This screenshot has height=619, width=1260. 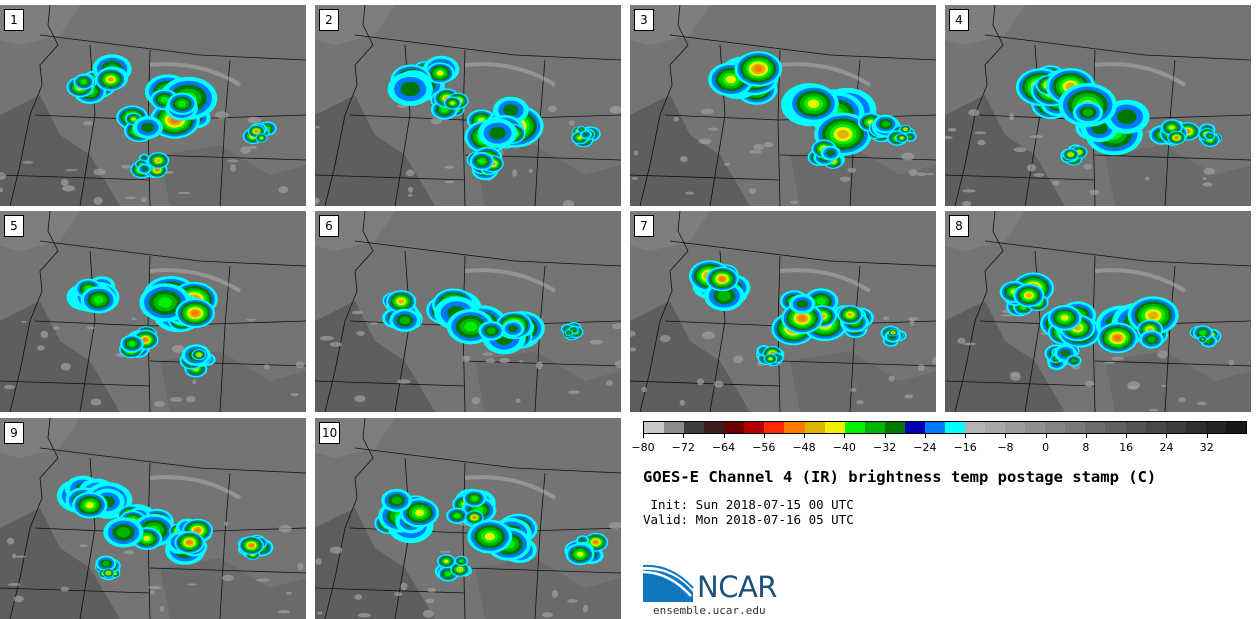 What do you see at coordinates (965, 447) in the screenshot?
I see `colorbar-tick-label: −16` at bounding box center [965, 447].